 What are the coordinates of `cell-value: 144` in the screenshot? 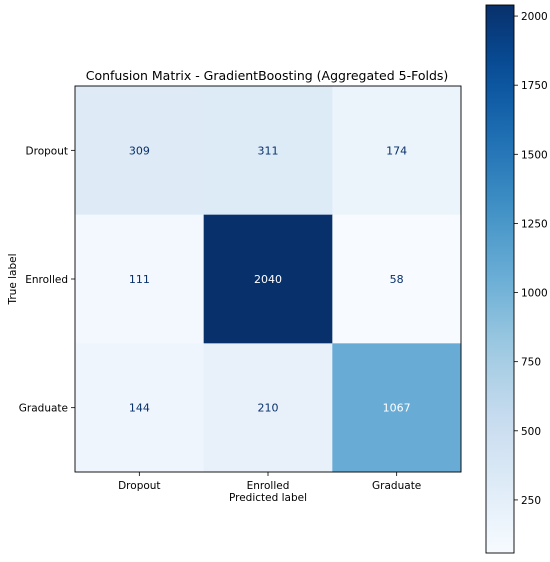 It's located at (139, 408).